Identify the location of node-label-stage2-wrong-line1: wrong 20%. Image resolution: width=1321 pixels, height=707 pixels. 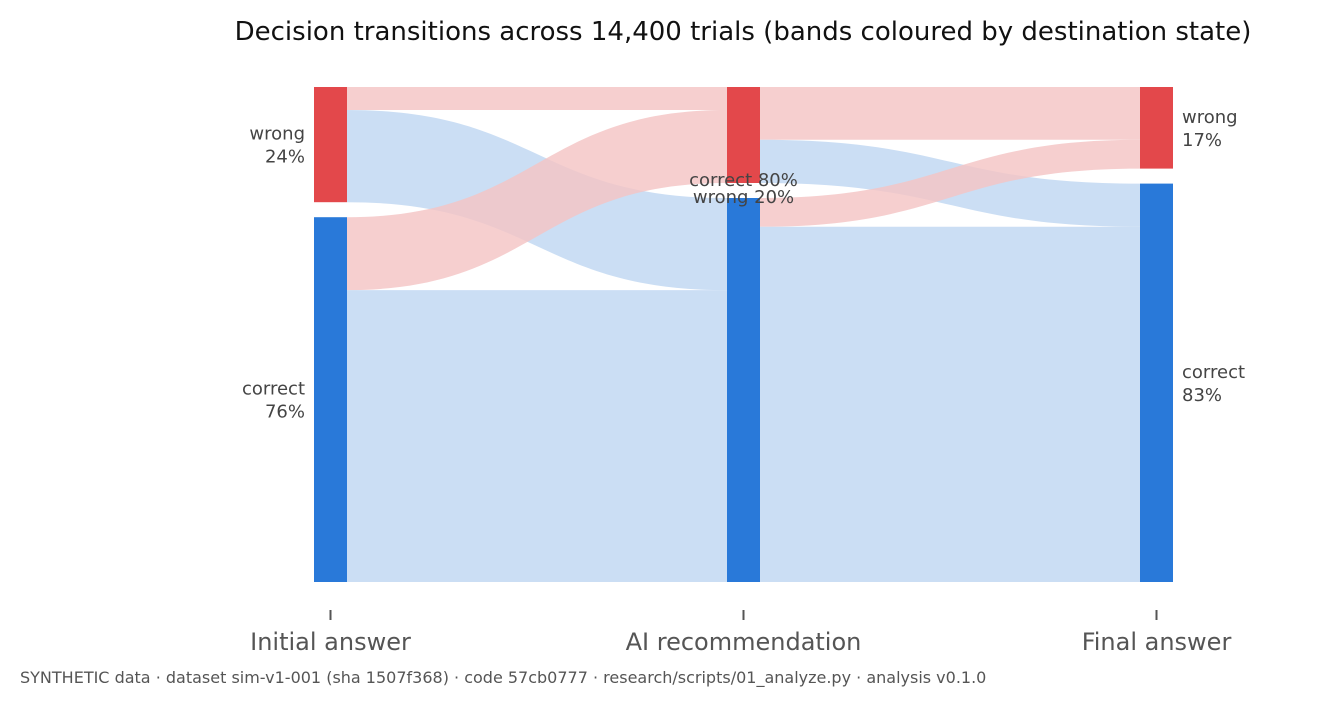
(743, 197).